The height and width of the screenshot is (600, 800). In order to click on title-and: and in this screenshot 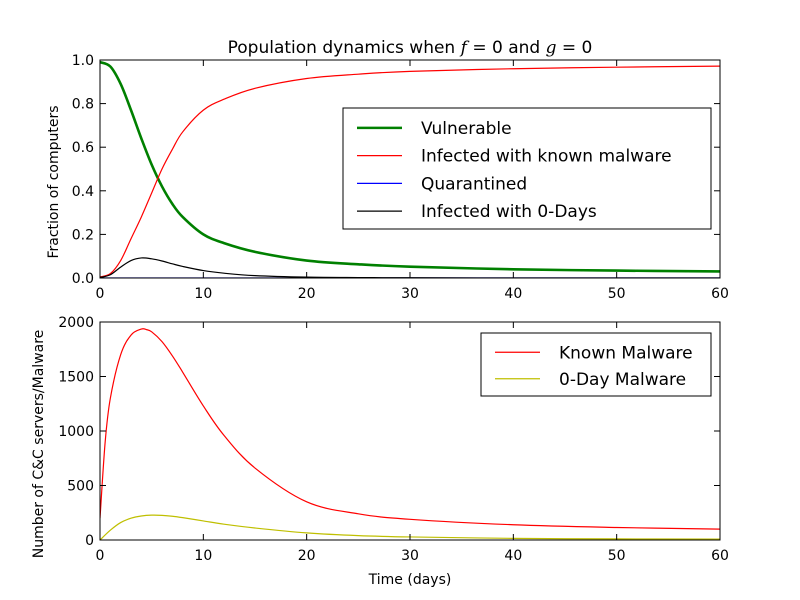, I will do `click(524, 48)`.